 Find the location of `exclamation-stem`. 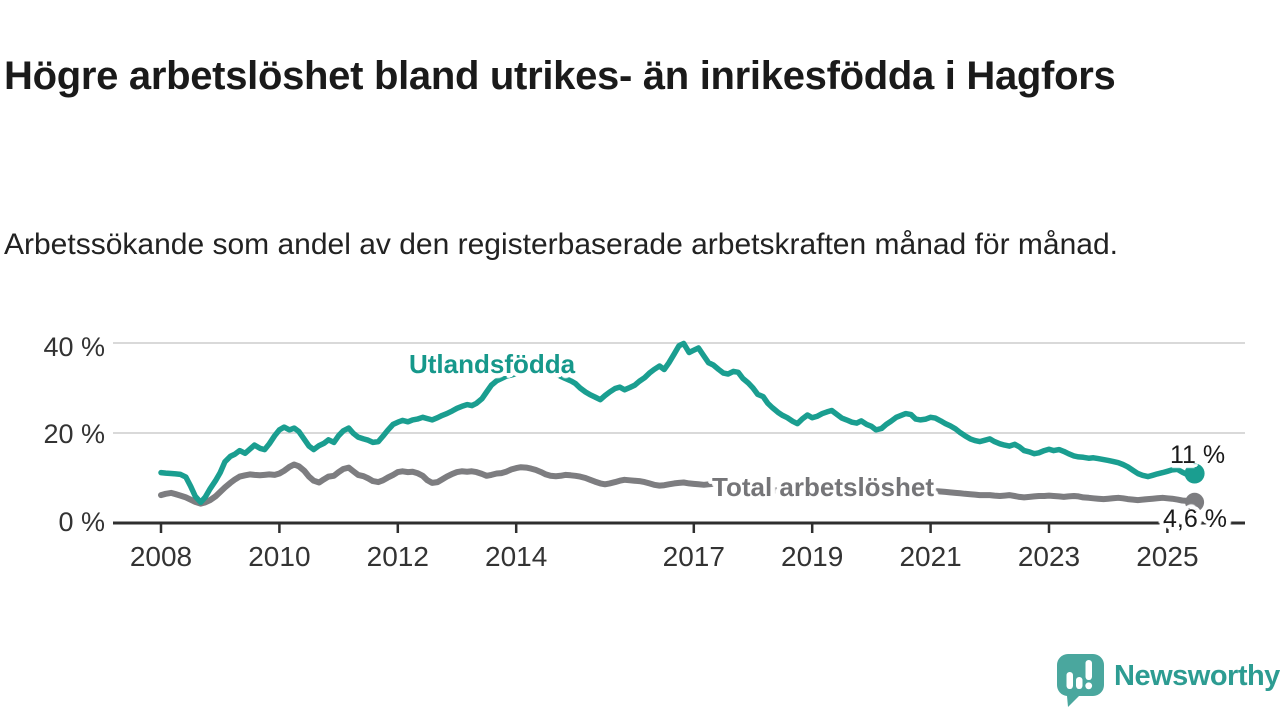

exclamation-stem is located at coordinates (1088, 670).